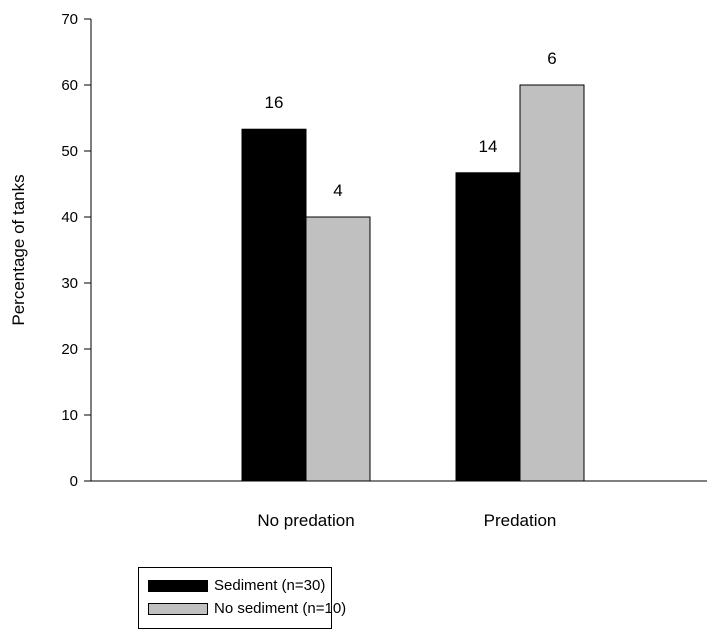 The width and height of the screenshot is (726, 642). Describe the element at coordinates (69, 85) in the screenshot. I see `y-tick-label: 60` at that location.